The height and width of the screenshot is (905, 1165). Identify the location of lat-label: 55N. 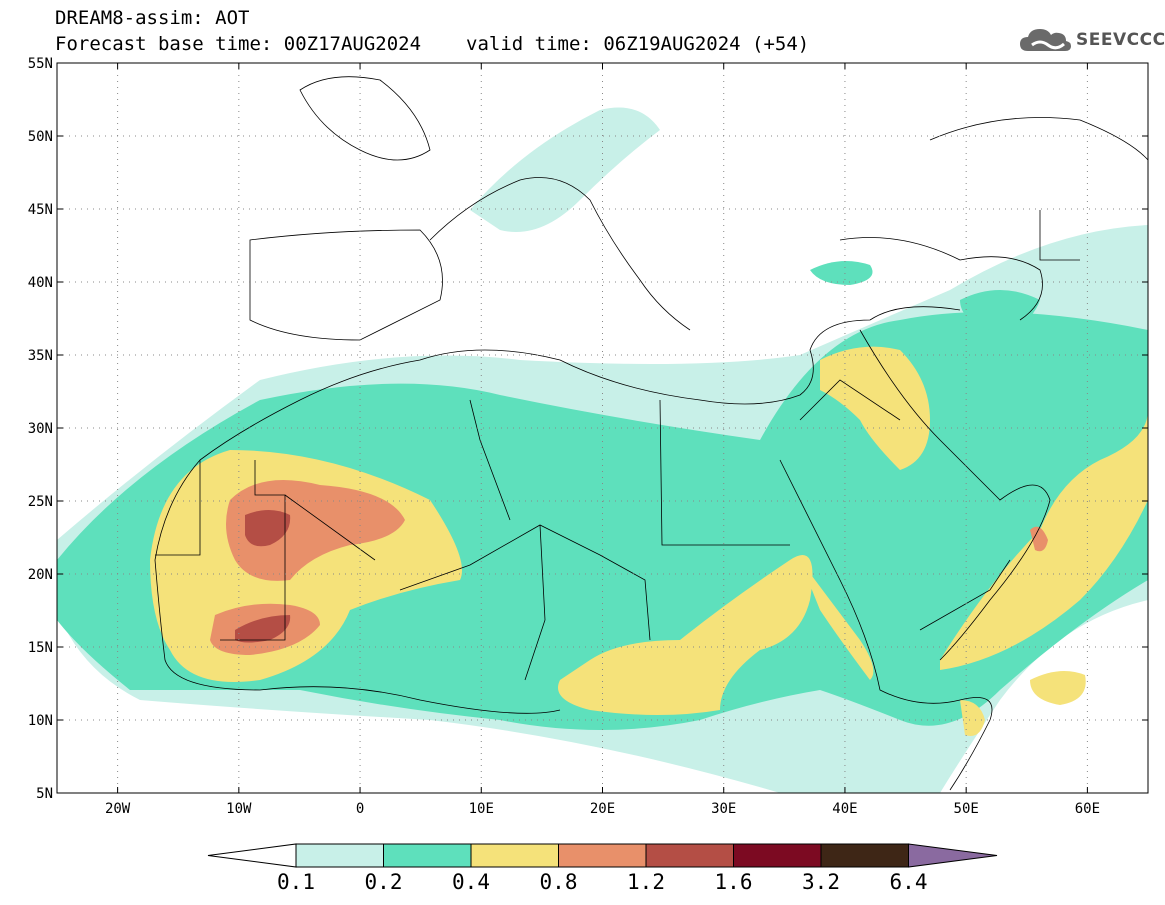
(40, 64).